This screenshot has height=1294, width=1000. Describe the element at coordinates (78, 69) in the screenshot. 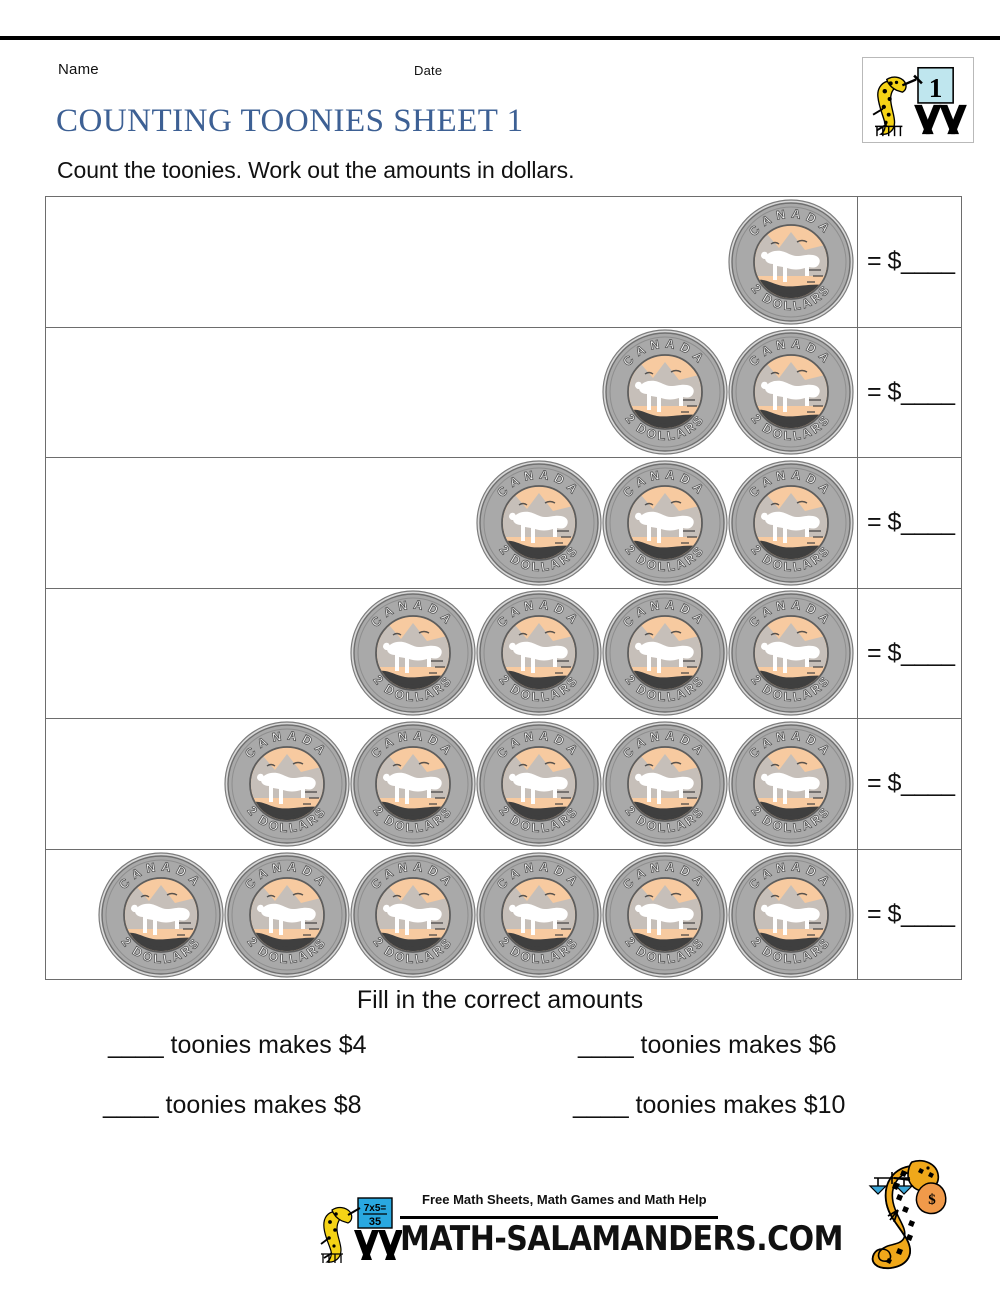

I see `name-label: Name` at that location.